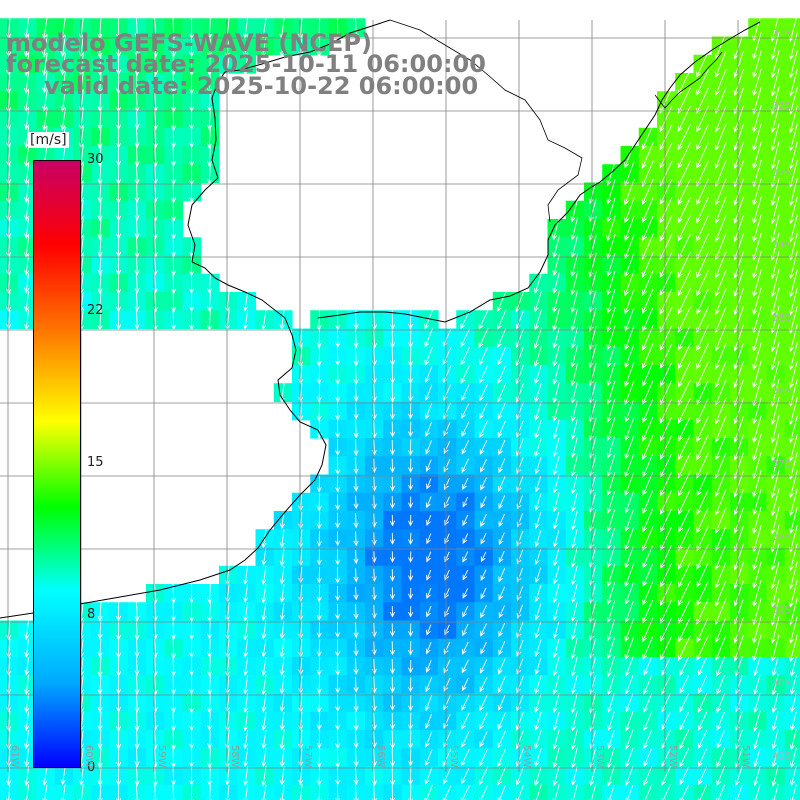 This screenshot has height=800, width=800. What do you see at coordinates (526, 756) in the screenshot?
I see `lon-label: 54W` at bounding box center [526, 756].